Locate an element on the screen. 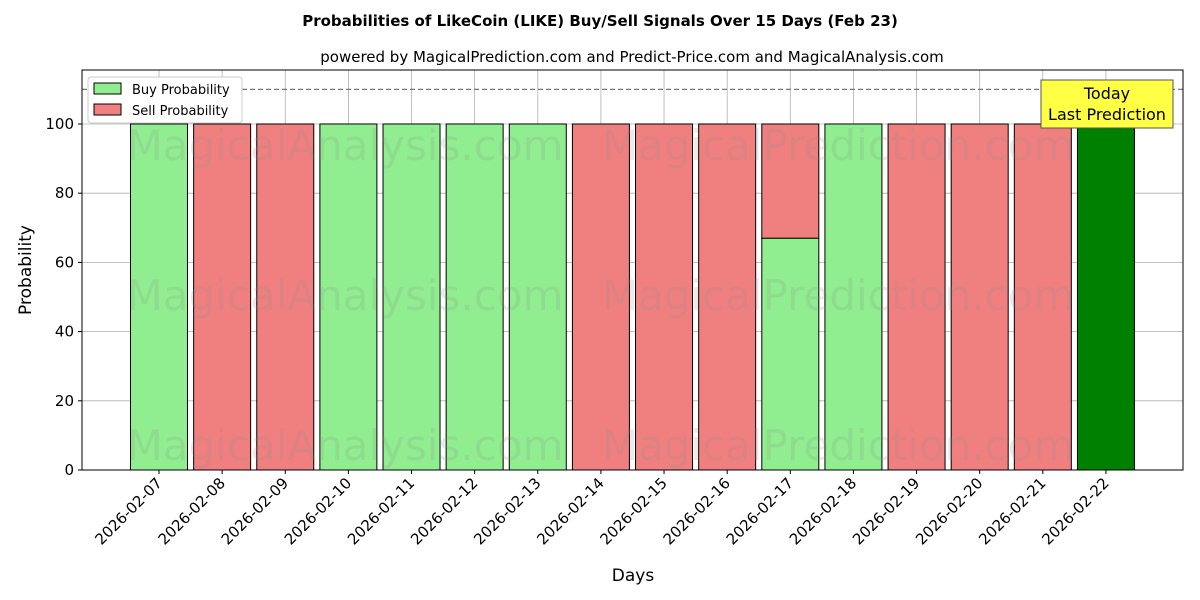 This screenshot has width=1200, height=600. x-tick-label: 2026-02-20 is located at coordinates (949, 511).